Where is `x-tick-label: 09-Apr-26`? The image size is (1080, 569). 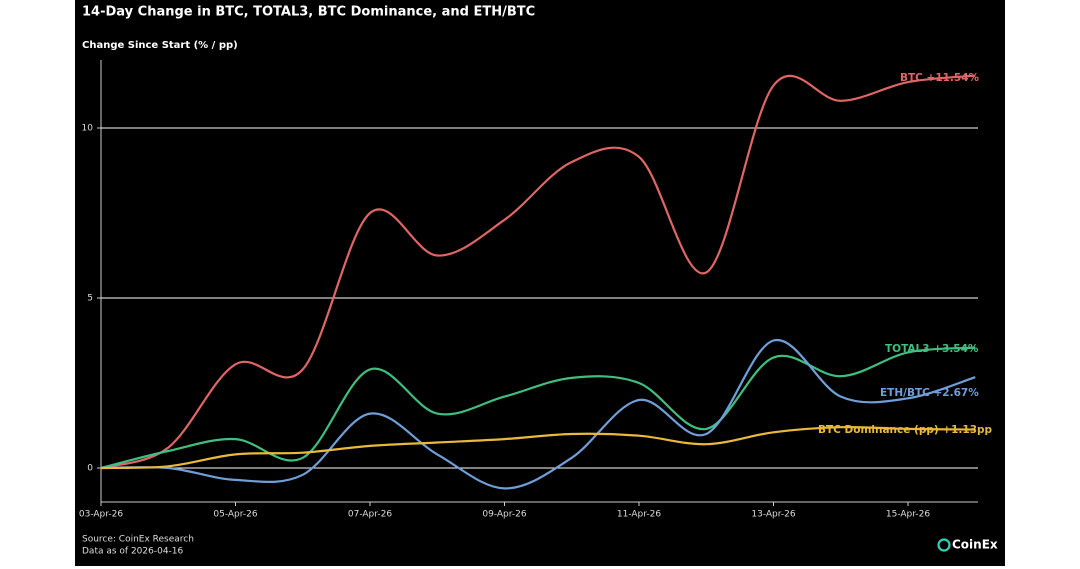
x-tick-label: 09-Apr-26 is located at coordinates (504, 515).